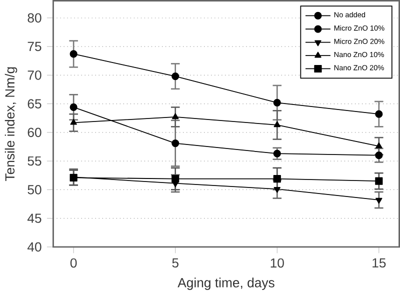 The width and height of the screenshot is (400, 295). Describe the element at coordinates (35, 189) in the screenshot. I see `y-tick-label: 50` at that location.